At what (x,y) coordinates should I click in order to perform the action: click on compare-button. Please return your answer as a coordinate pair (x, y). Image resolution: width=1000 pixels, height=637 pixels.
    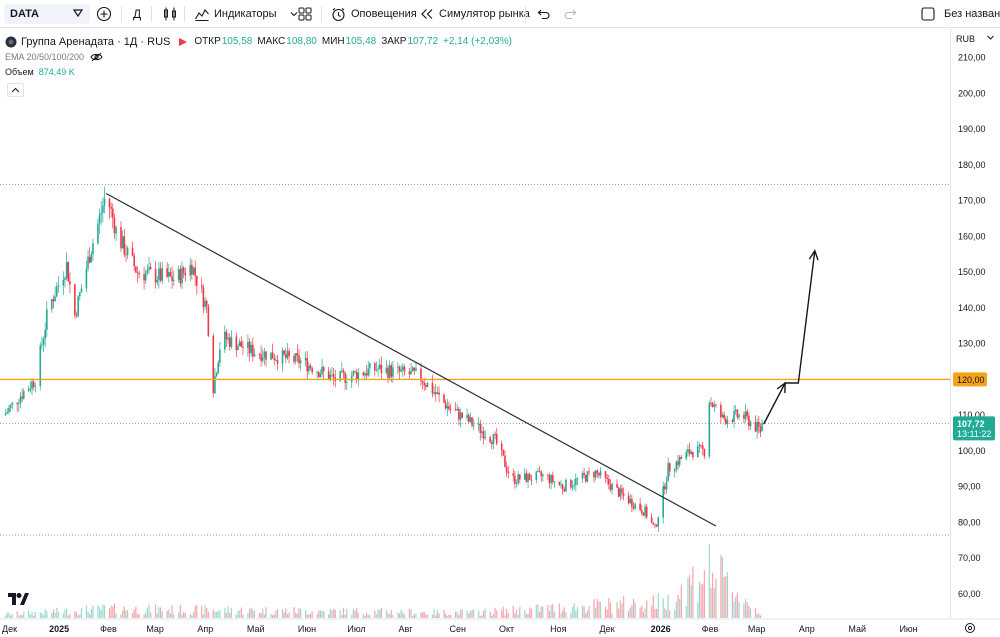
    Looking at the image, I should click on (104, 14).